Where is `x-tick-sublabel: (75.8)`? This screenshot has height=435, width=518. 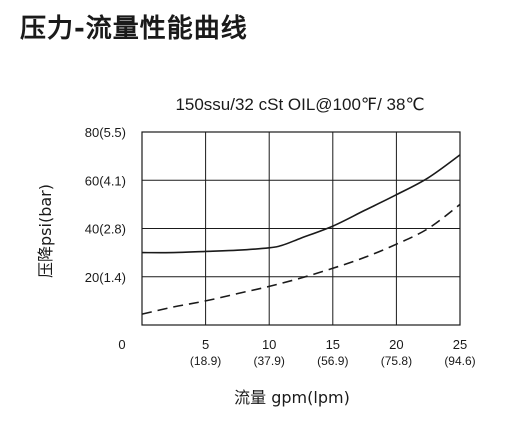 x-tick-sublabel: (75.8) is located at coordinates (396, 361).